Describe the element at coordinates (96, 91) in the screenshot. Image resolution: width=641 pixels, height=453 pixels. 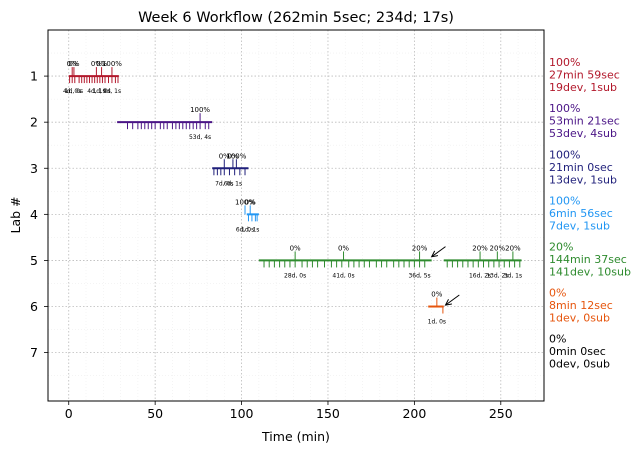
I see `lab-1-milestone-stats: 4d, 1s` at that location.